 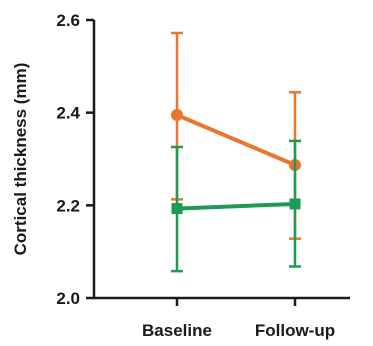 What do you see at coordinates (177, 330) in the screenshot?
I see `x-tick-label: Baseline` at bounding box center [177, 330].